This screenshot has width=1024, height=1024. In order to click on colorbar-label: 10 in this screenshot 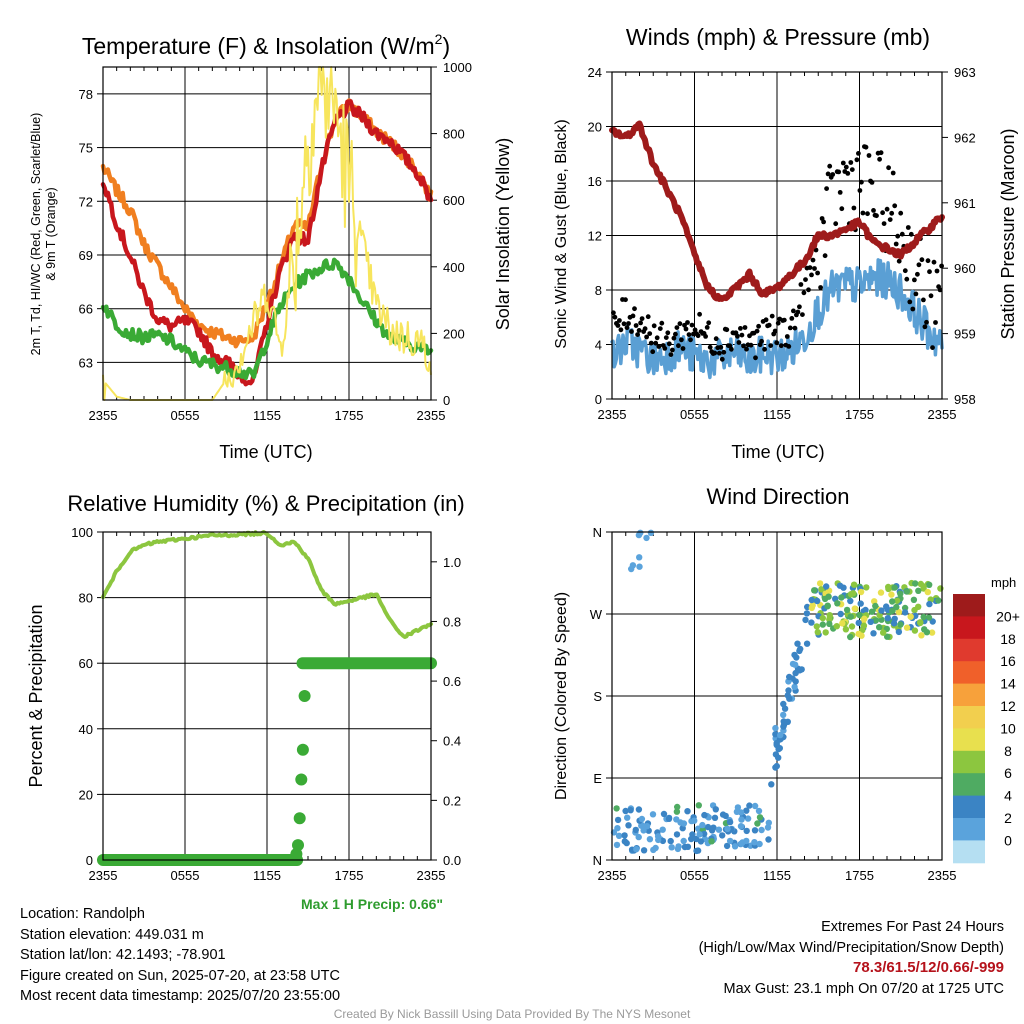, I will do `click(1008, 728)`.